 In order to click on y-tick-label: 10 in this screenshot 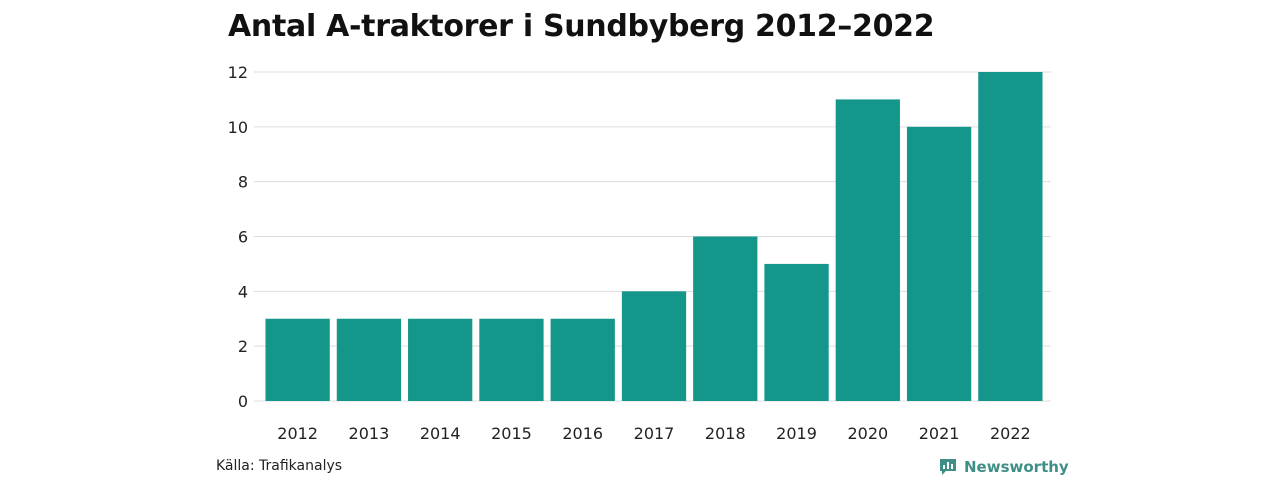, I will do `click(238, 127)`.